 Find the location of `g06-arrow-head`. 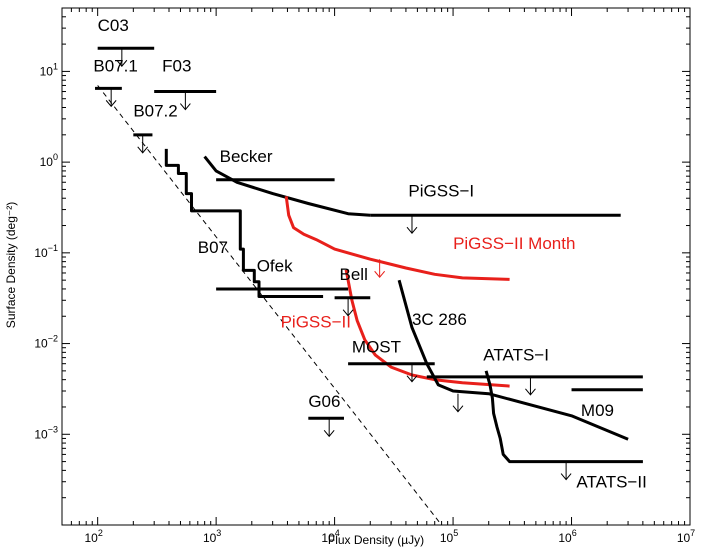

g06-arrow-head is located at coordinates (329, 433).